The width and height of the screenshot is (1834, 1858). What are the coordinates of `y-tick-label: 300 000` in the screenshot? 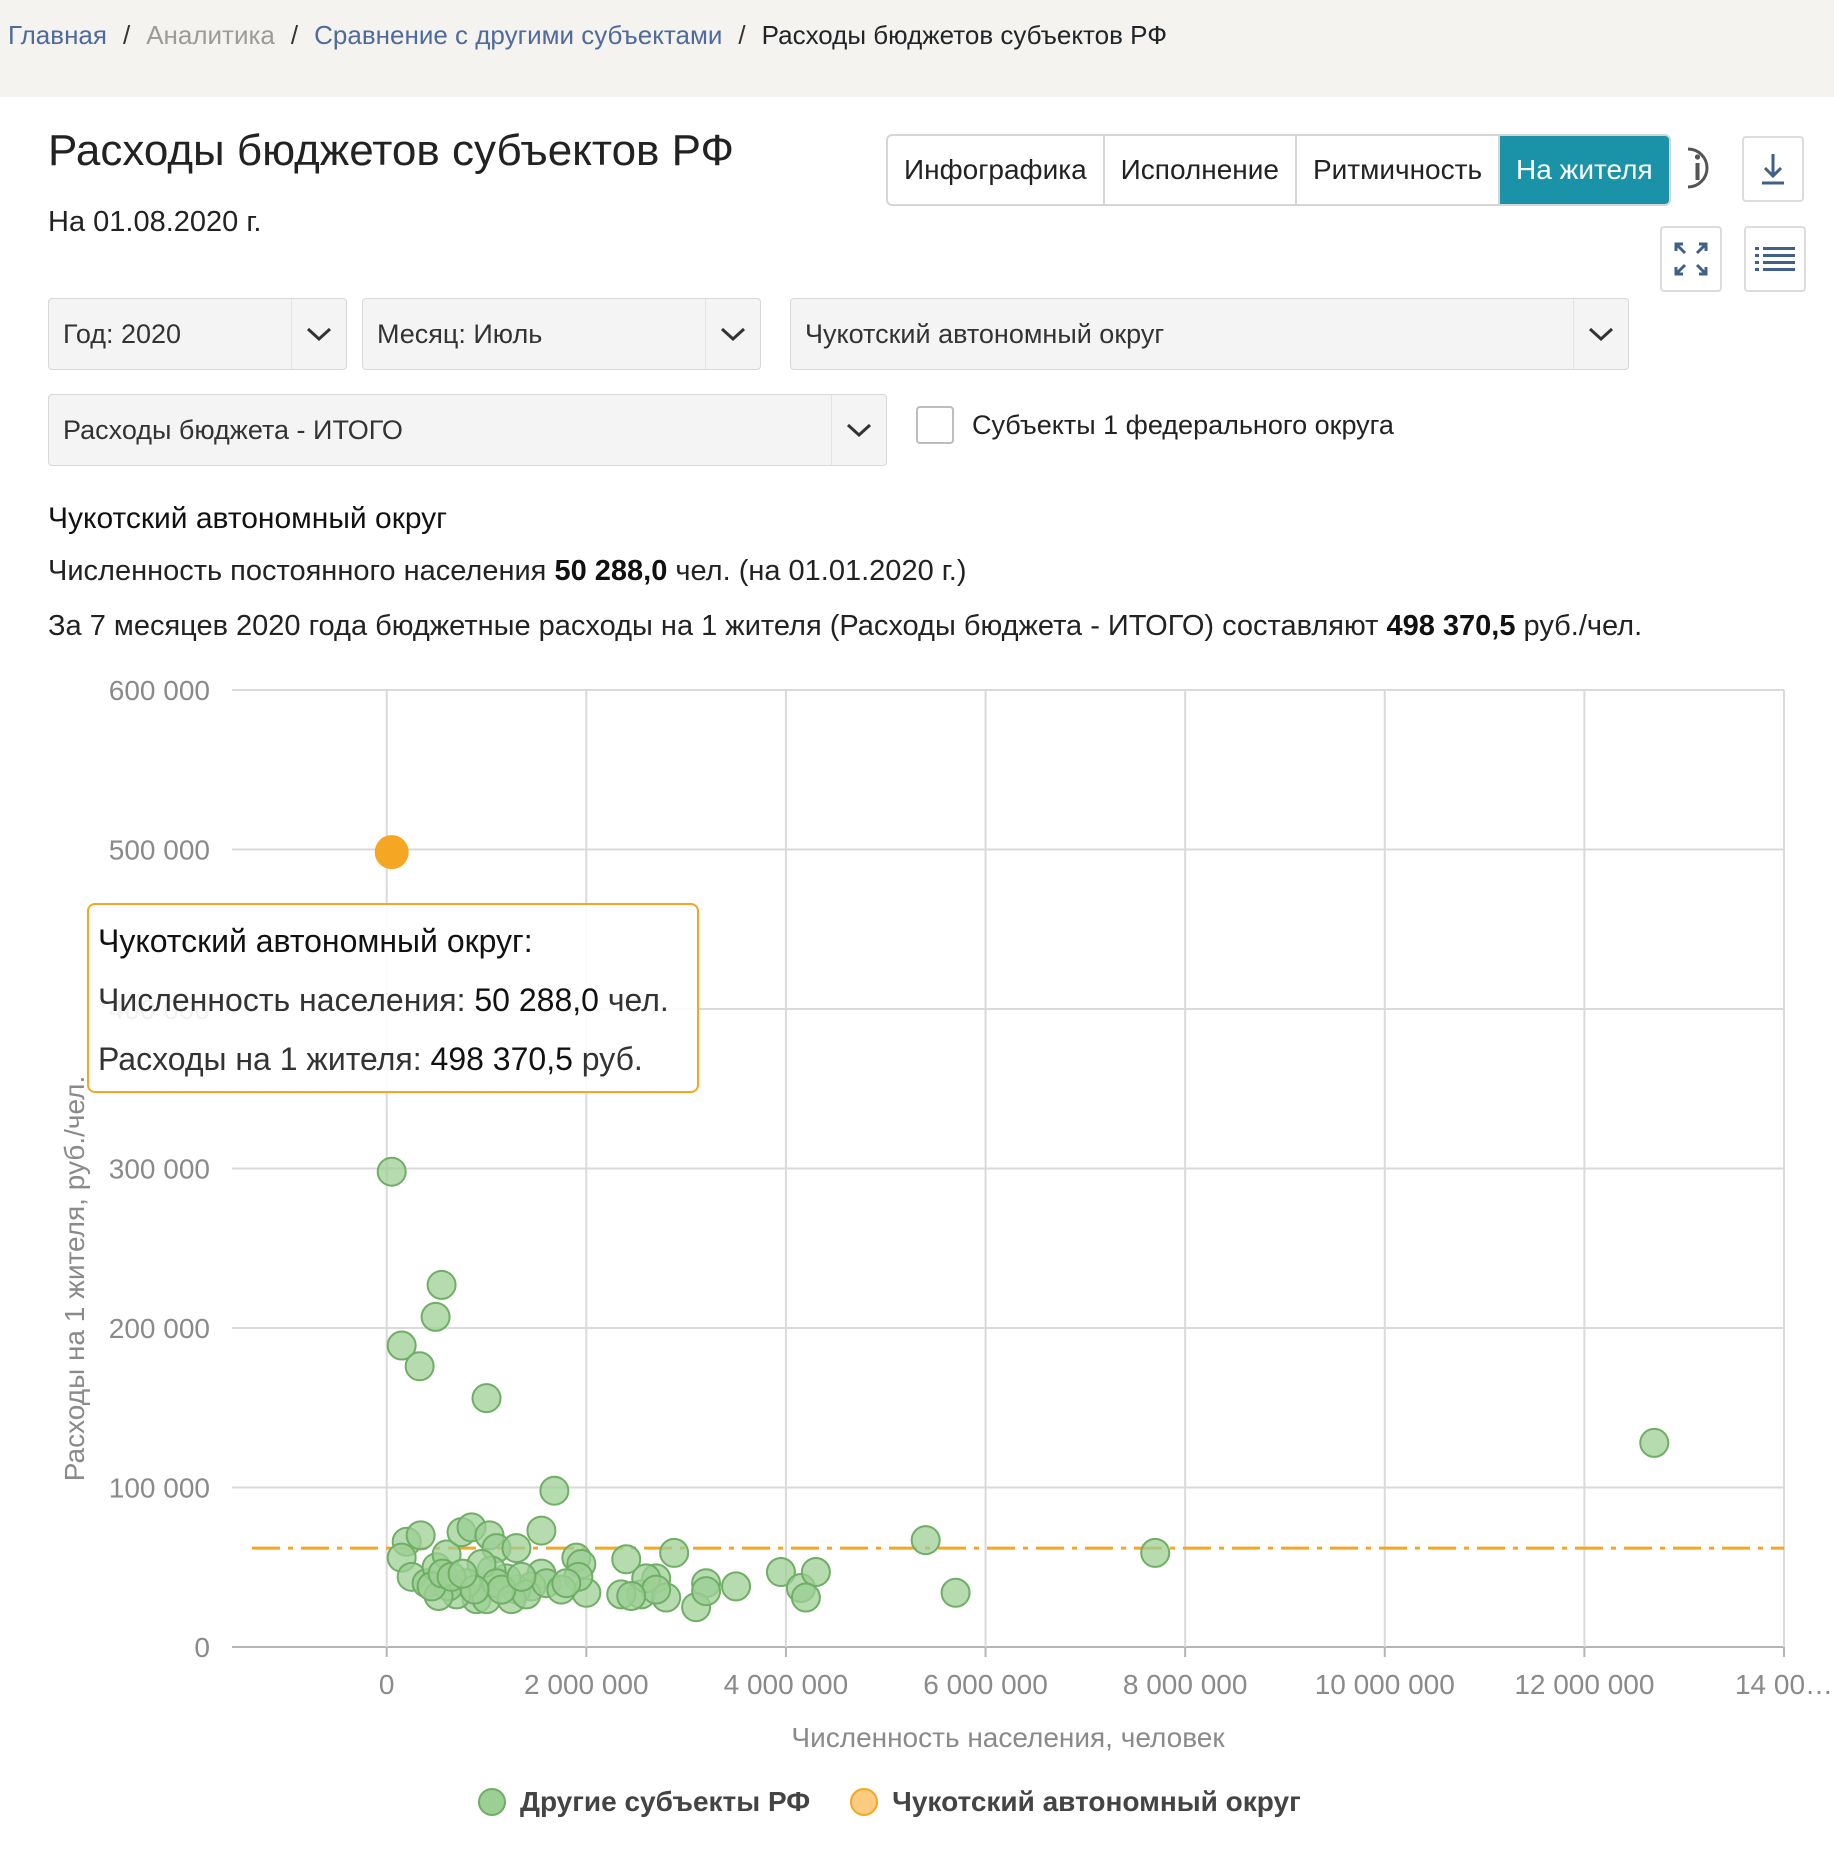 It's located at (159, 1169).